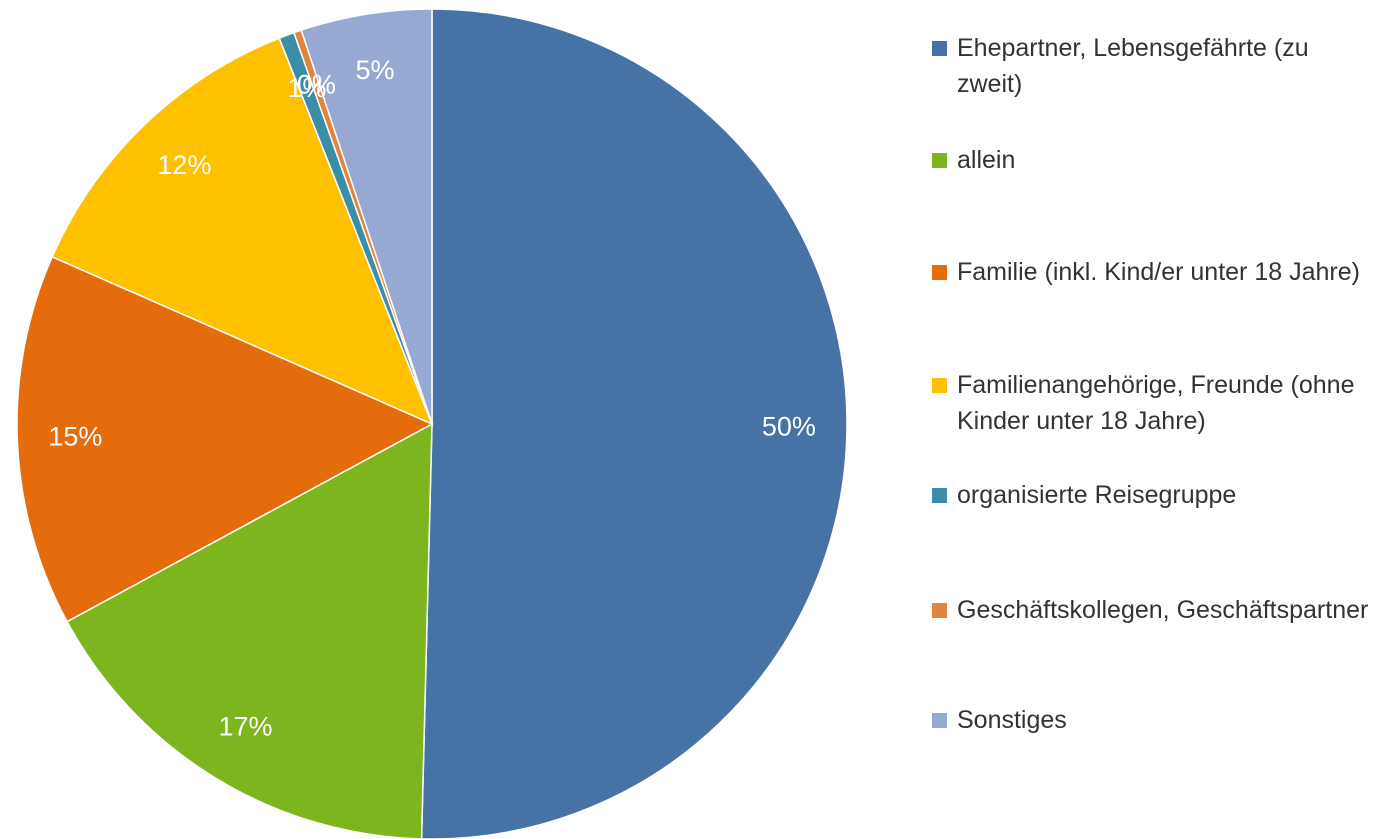 This screenshot has width=1374, height=839. What do you see at coordinates (1152, 720) in the screenshot?
I see `legend-item: Sonstiges` at bounding box center [1152, 720].